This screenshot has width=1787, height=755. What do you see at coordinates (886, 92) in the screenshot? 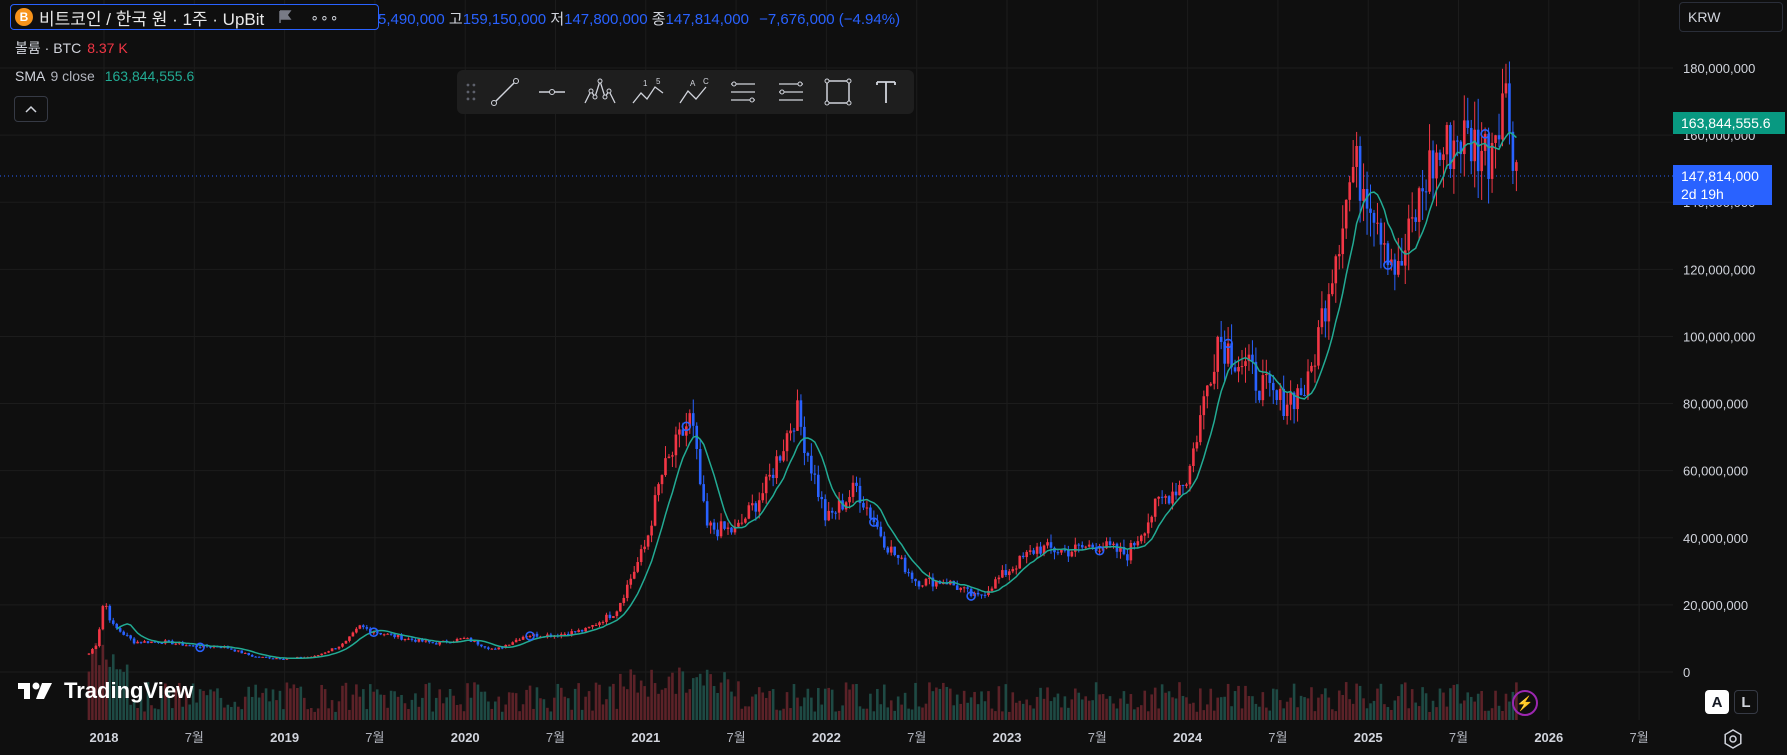
I see `text-tool-button` at bounding box center [886, 92].